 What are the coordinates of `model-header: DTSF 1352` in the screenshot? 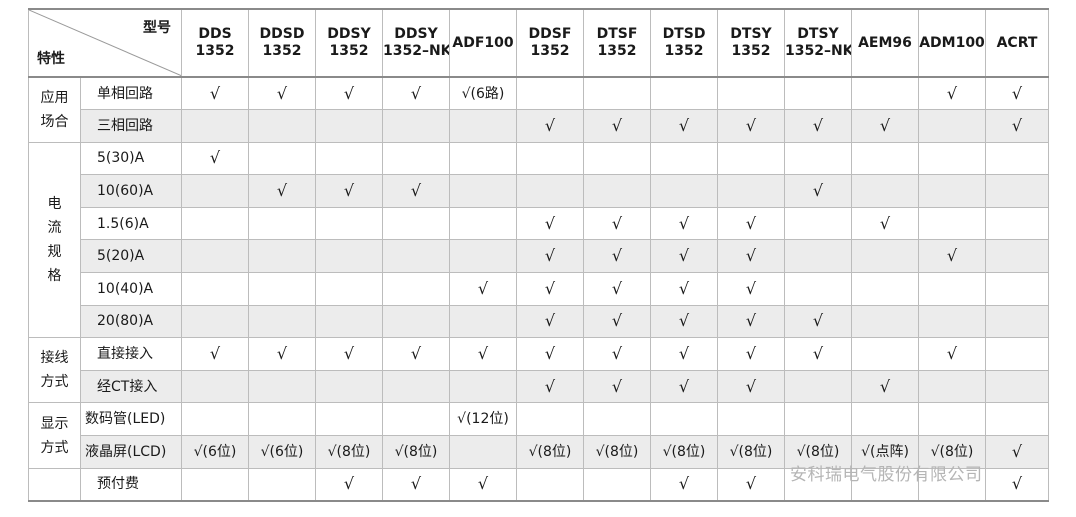 It's located at (617, 43).